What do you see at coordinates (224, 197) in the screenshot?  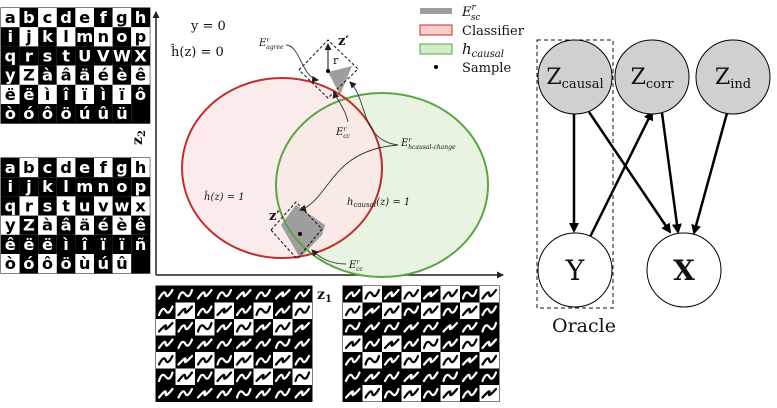 I see `classifier-region-label: ĥ(z) = 1` at bounding box center [224, 197].